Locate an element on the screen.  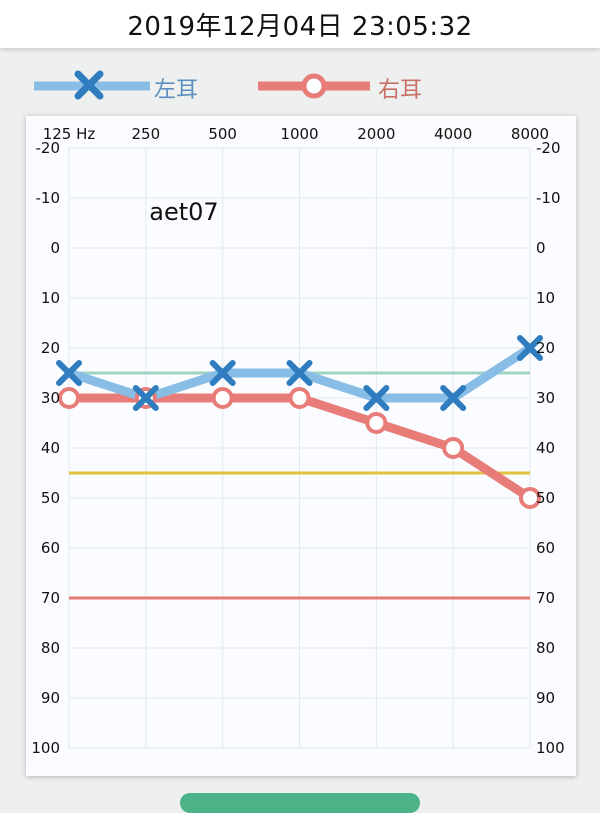
y-tick-label-right: -20 is located at coordinates (548, 148).